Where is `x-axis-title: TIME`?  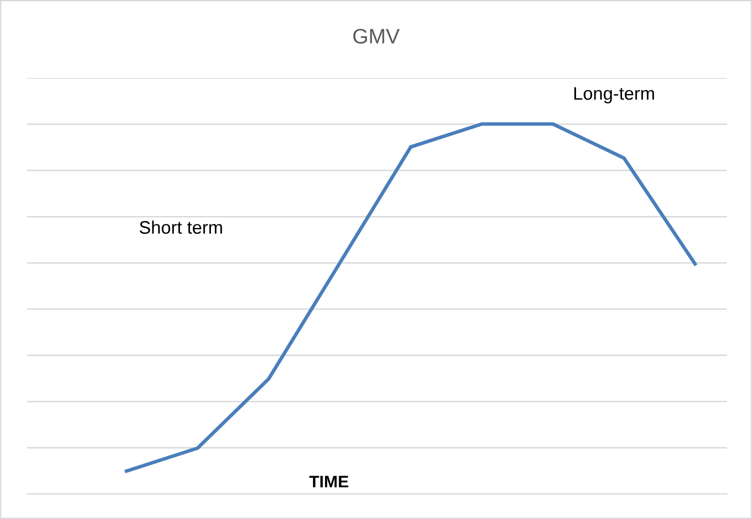 x-axis-title: TIME is located at coordinates (328, 482).